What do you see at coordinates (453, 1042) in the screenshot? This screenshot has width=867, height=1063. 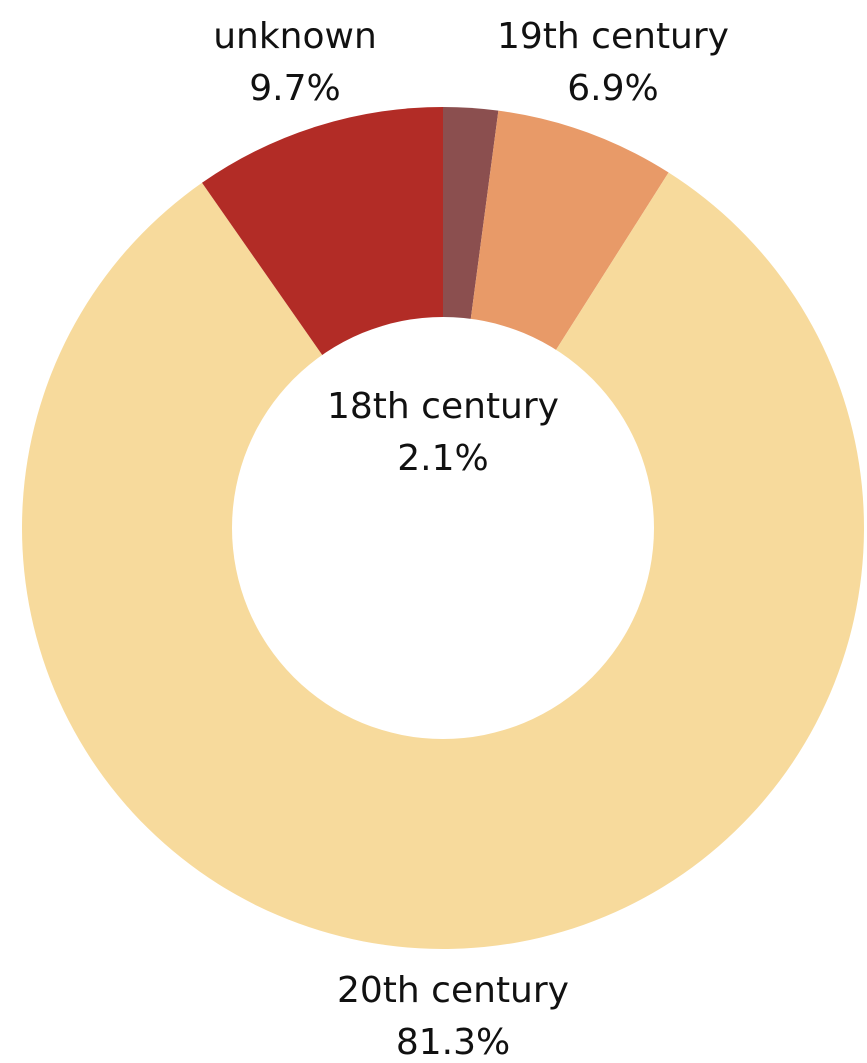 I see `slice-value-20th-century: 81.3%` at bounding box center [453, 1042].